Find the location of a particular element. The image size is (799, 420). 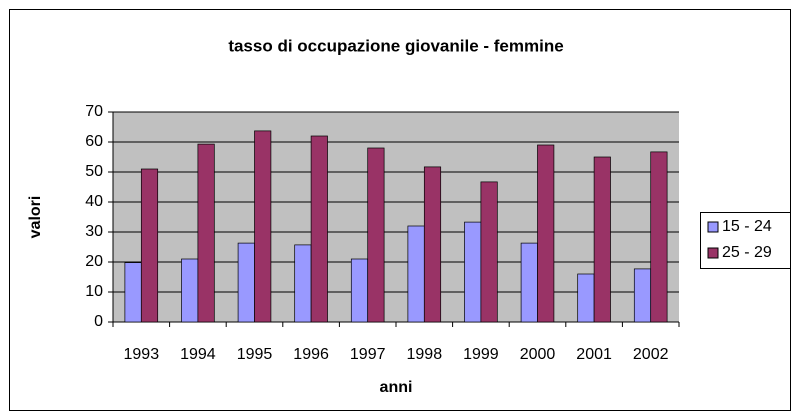

y-tick-label: 10 is located at coordinates (94, 291).